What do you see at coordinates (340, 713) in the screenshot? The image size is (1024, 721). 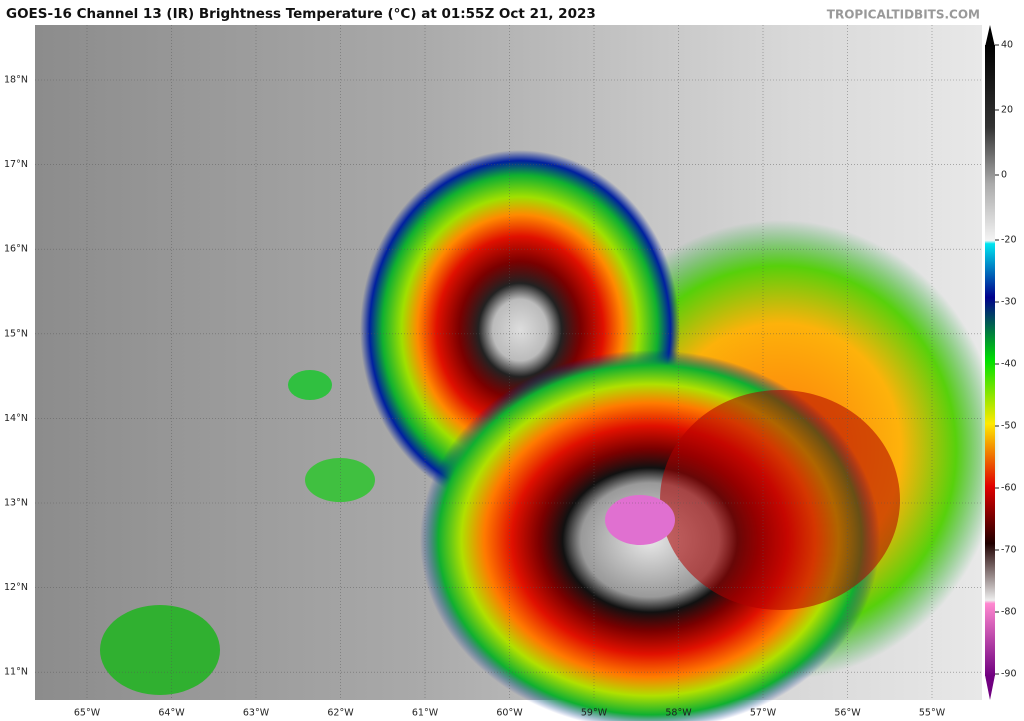 I see `lon-label: 62°W` at bounding box center [340, 713].